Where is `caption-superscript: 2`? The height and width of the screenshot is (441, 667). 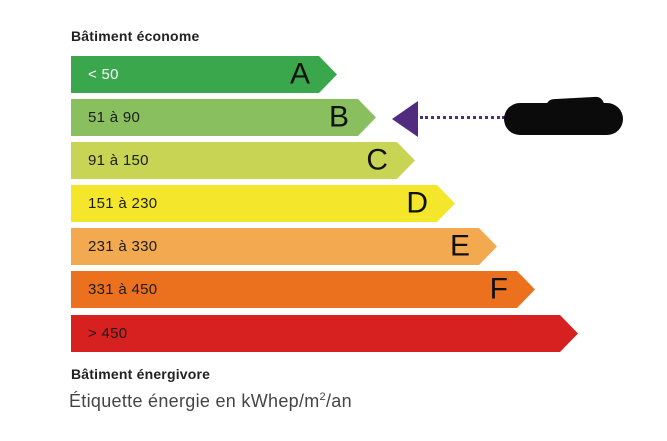 caption-superscript: 2 is located at coordinates (322, 397).